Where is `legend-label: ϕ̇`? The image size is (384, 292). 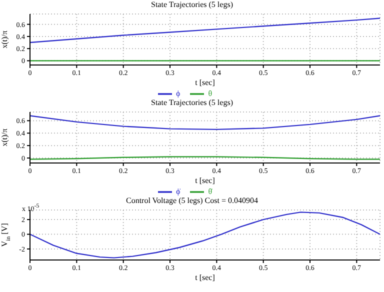
legend-label: ϕ̇ is located at coordinates (178, 191).